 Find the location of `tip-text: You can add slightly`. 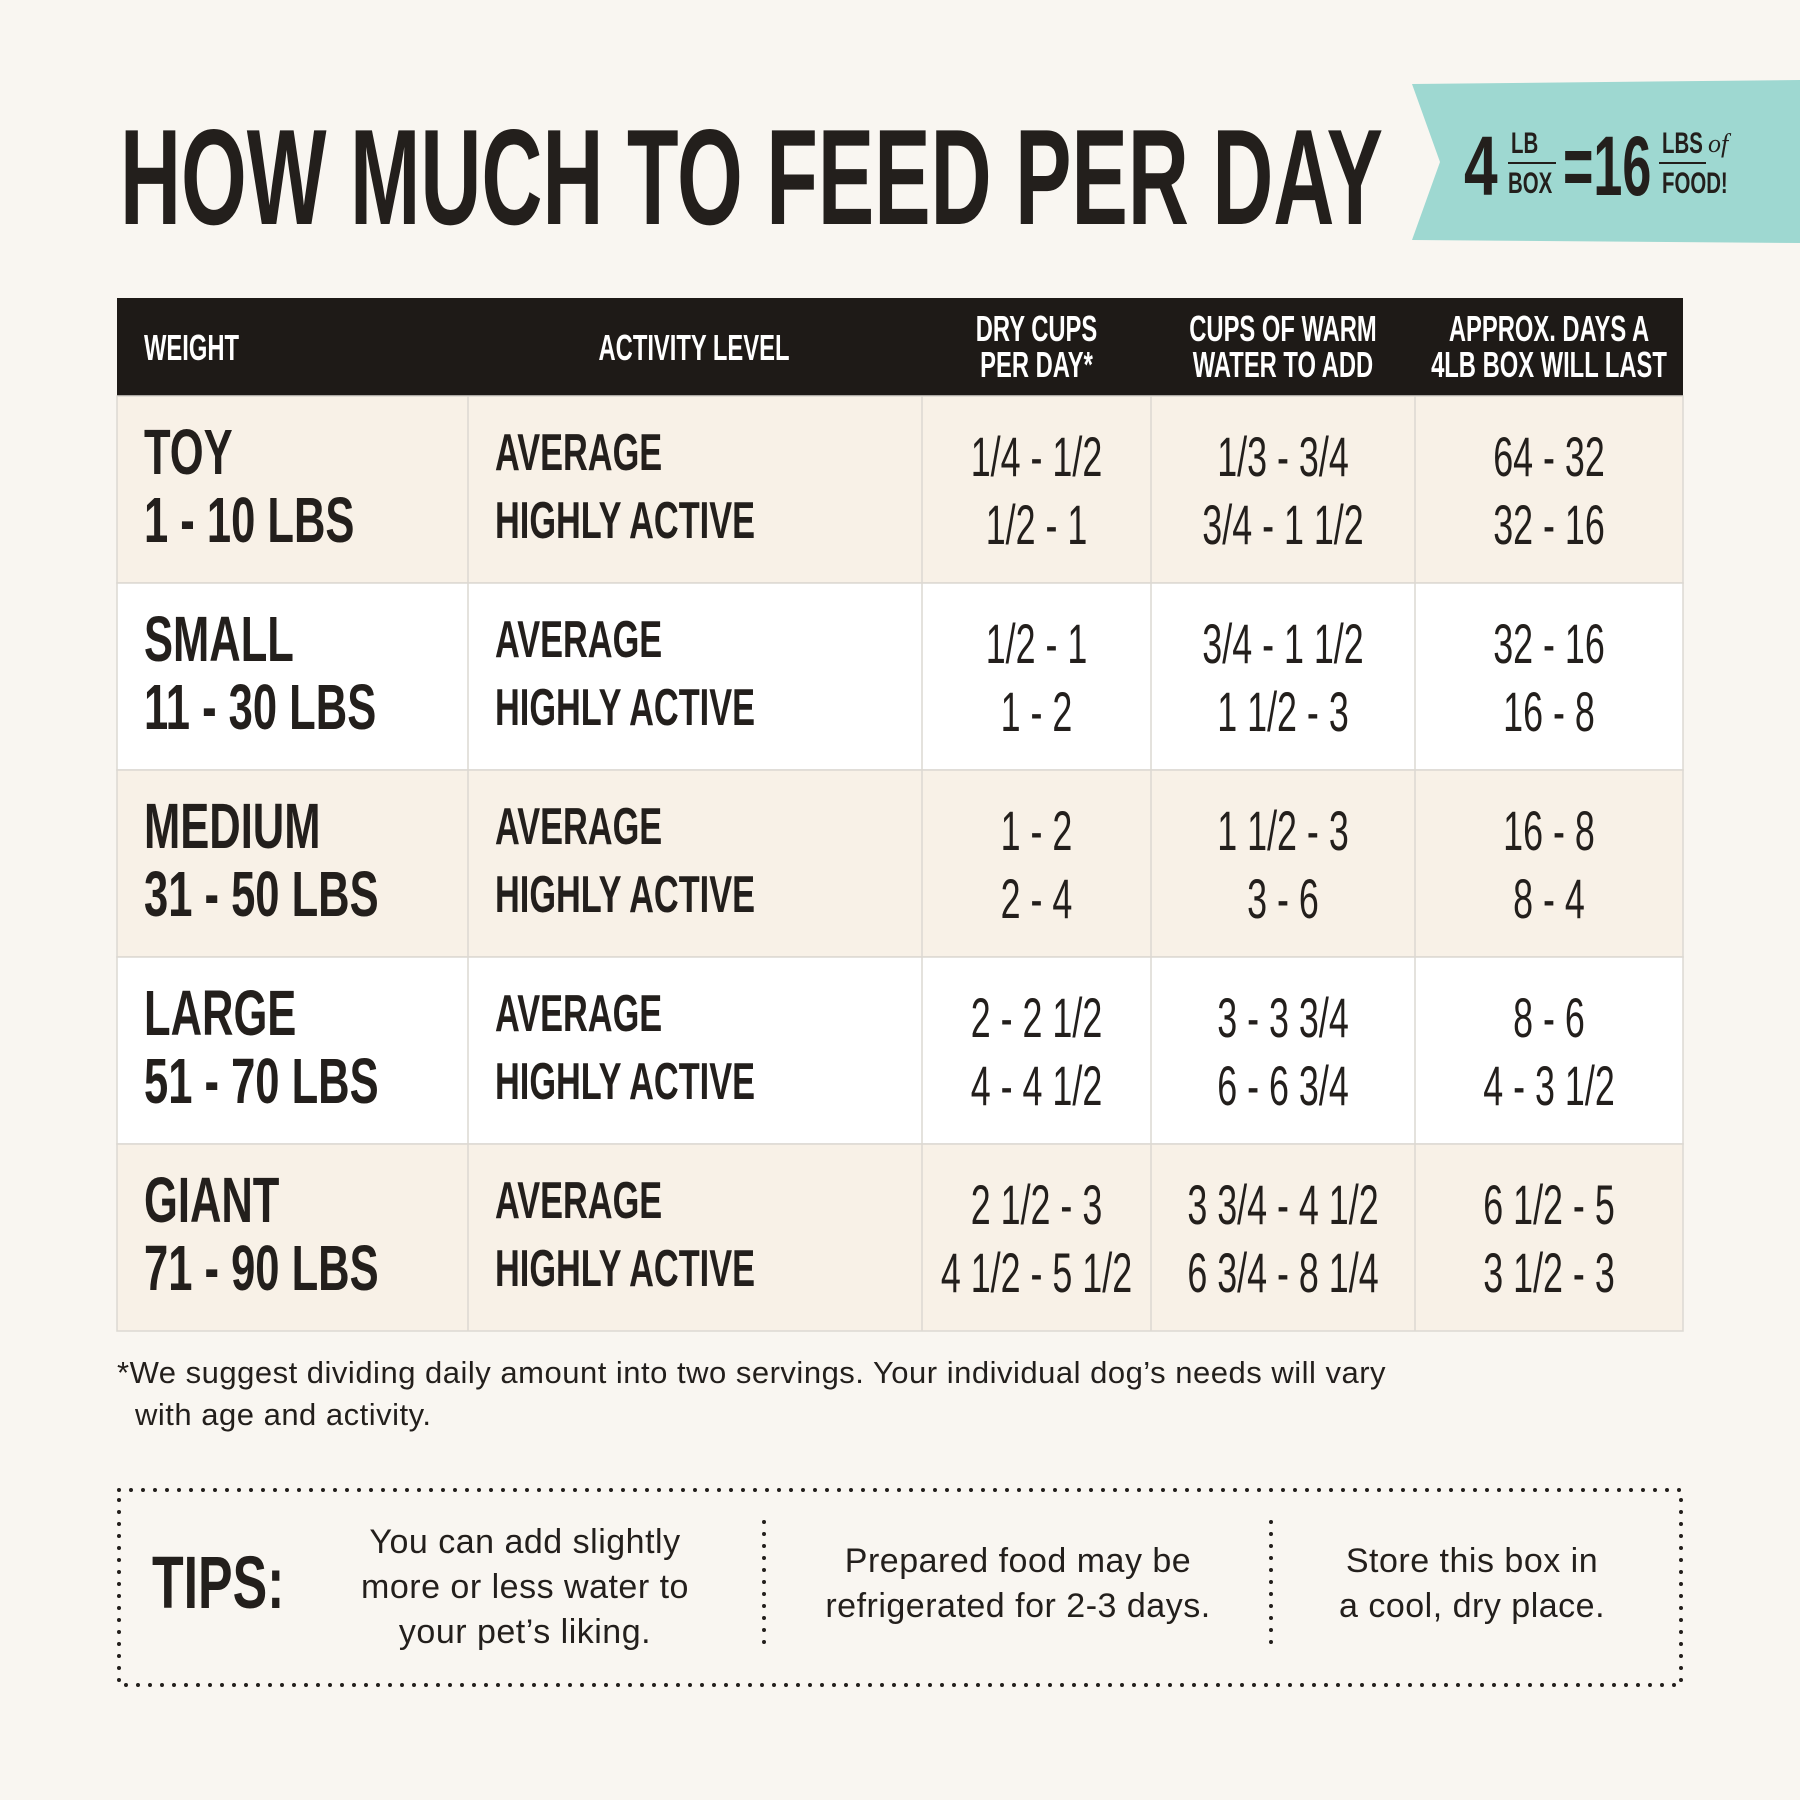

tip-text: You can add slightly is located at coordinates (524, 1542).